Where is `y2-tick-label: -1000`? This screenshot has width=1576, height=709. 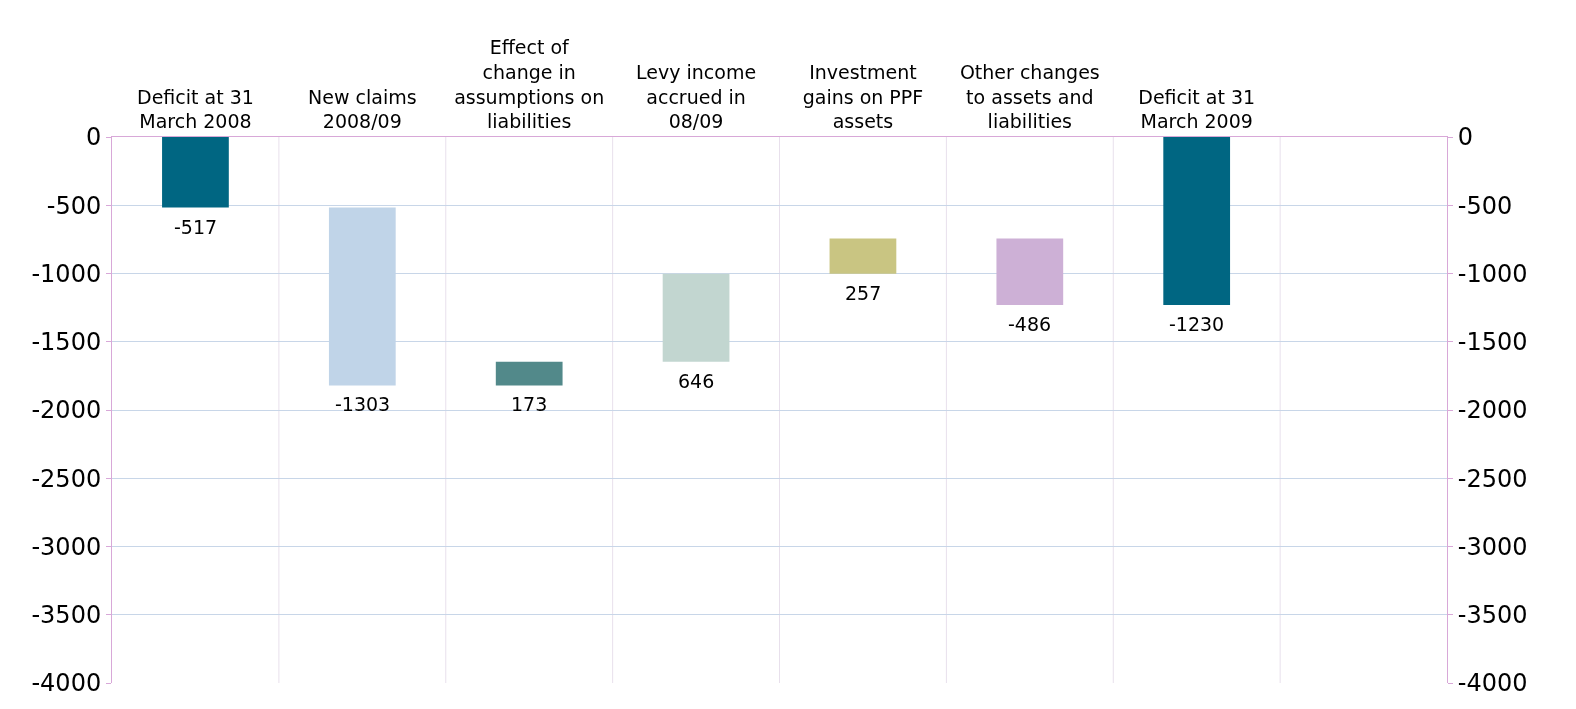 y2-tick-label: -1000 is located at coordinates (1492, 273).